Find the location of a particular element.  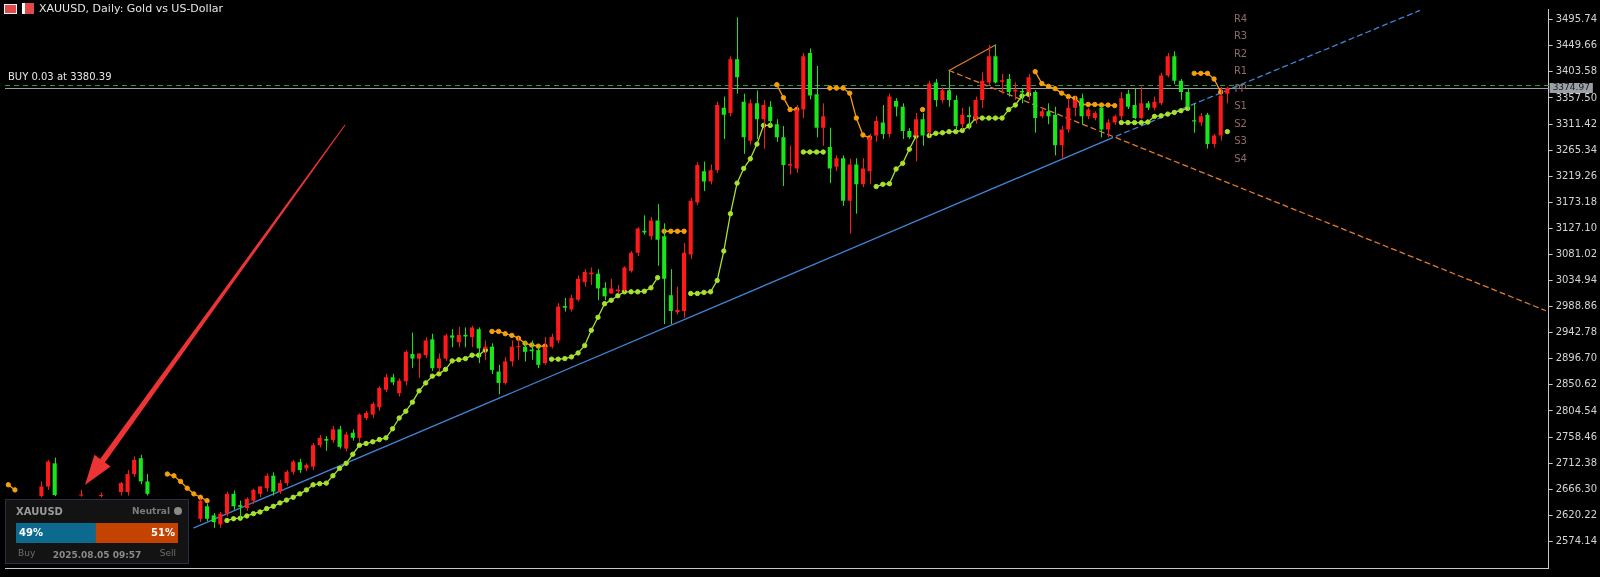

annotation: R3 is located at coordinates (1240, 36).